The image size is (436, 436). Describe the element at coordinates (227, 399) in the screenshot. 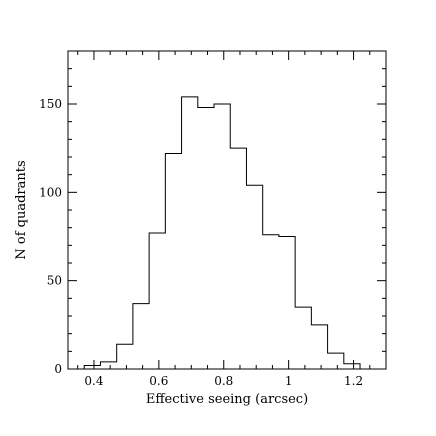

I see `x-axis-label: Effective seeing (arcsec)` at that location.